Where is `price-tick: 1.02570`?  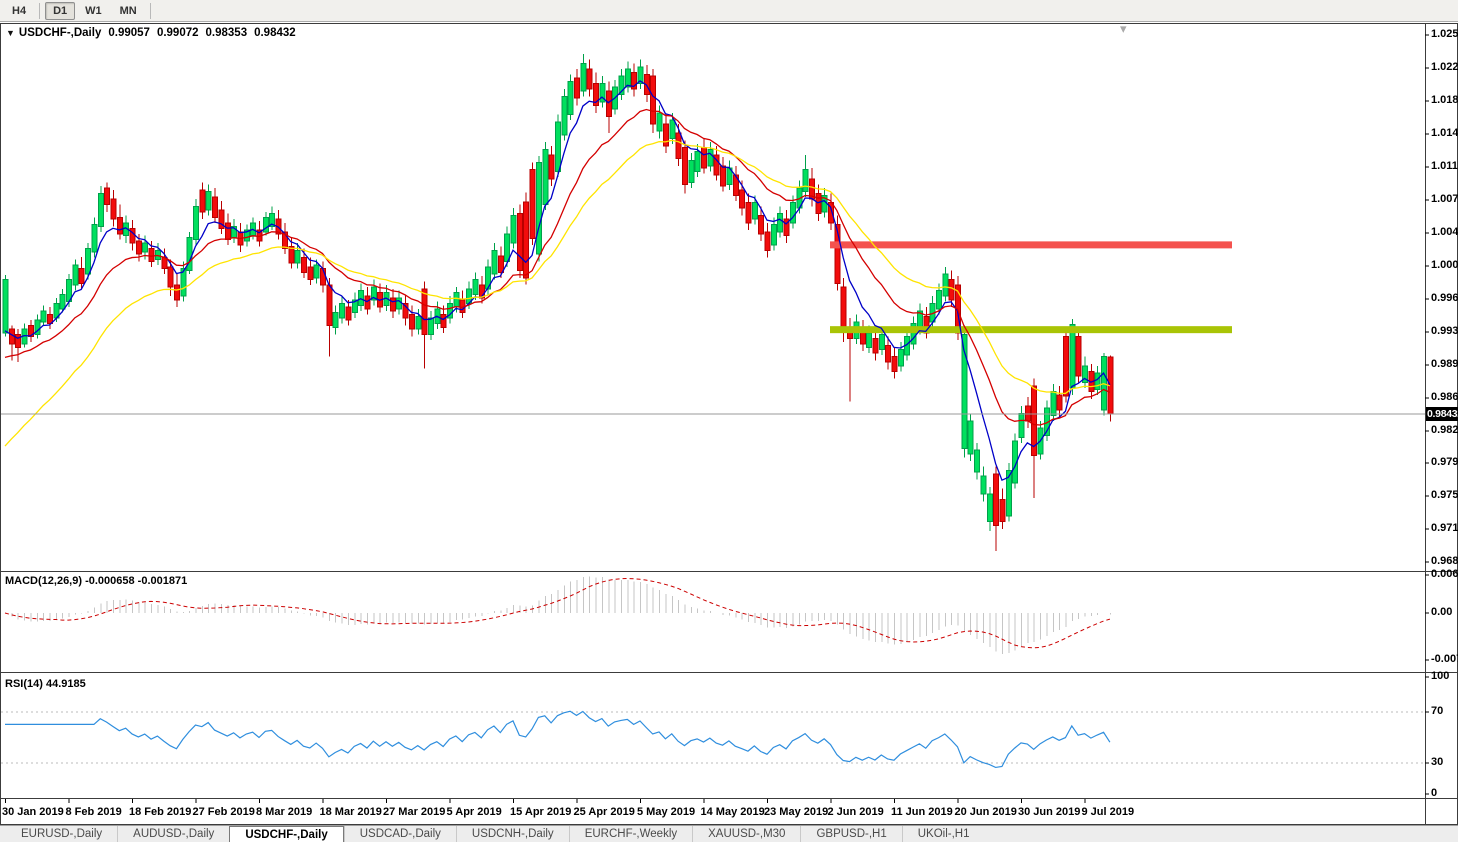
price-tick: 1.02570 is located at coordinates (1444, 34).